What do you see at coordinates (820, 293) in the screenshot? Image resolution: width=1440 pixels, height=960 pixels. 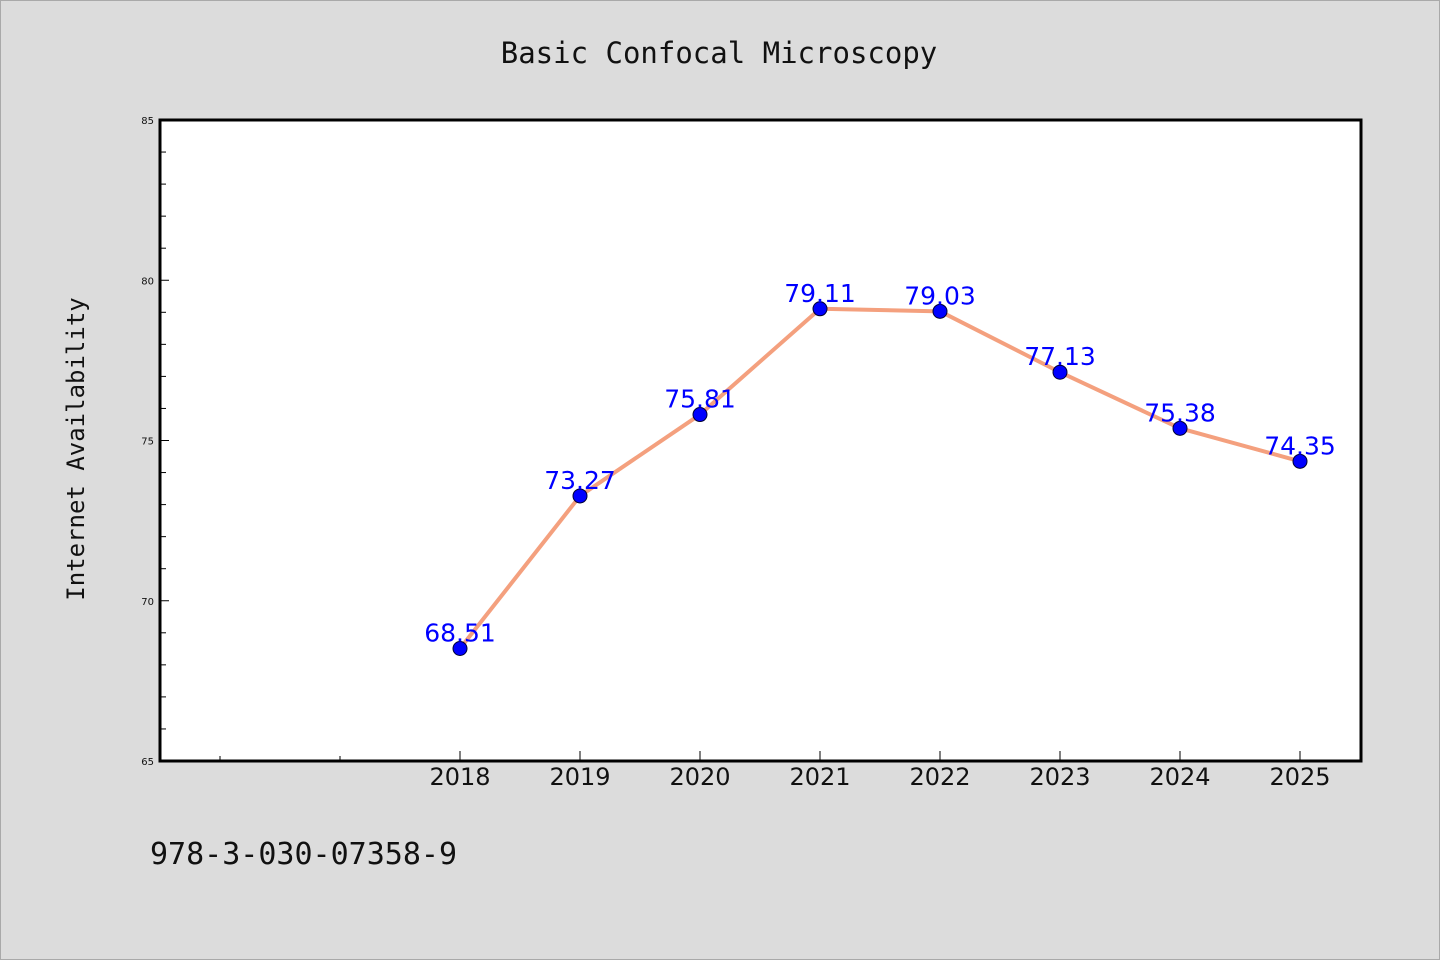 I see `data-label: 79.11` at bounding box center [820, 293].